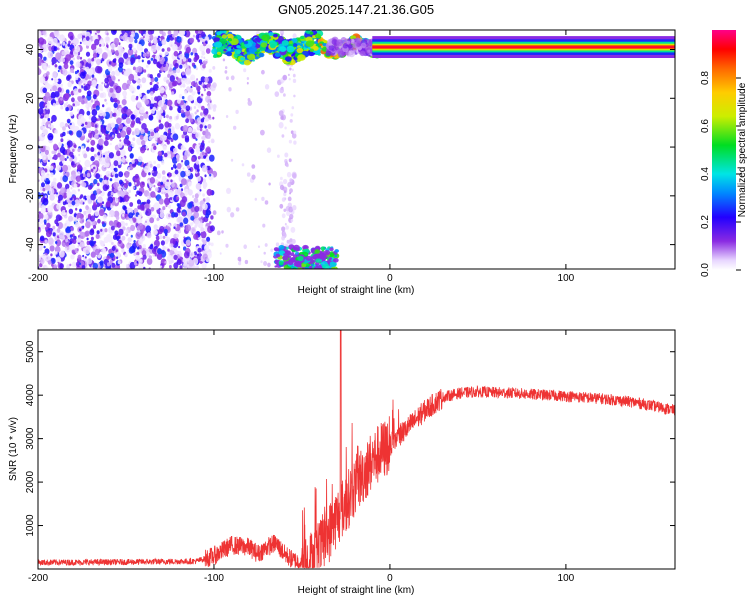 This screenshot has height=600, width=750. Describe the element at coordinates (720, 174) in the screenshot. I see `colorbar-ticks: 0.0 0.2 0.4 0.6 0.8` at that location.